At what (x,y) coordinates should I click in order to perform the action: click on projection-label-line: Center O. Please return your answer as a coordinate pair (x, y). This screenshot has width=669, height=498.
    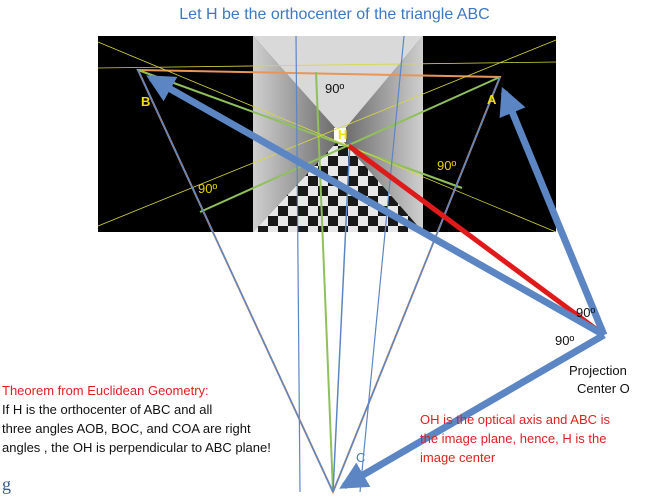
    Looking at the image, I should click on (599, 389).